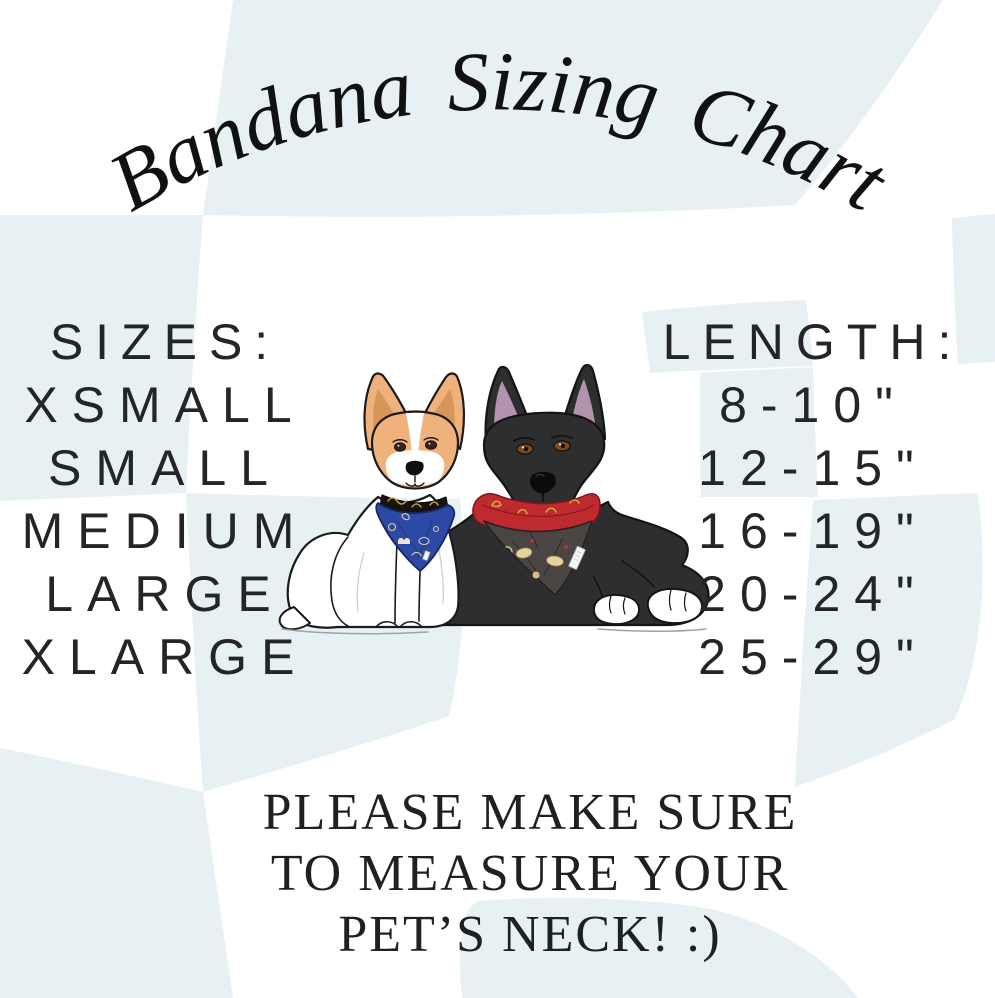 The height and width of the screenshot is (998, 995). I want to click on red-bandana, so click(536, 544).